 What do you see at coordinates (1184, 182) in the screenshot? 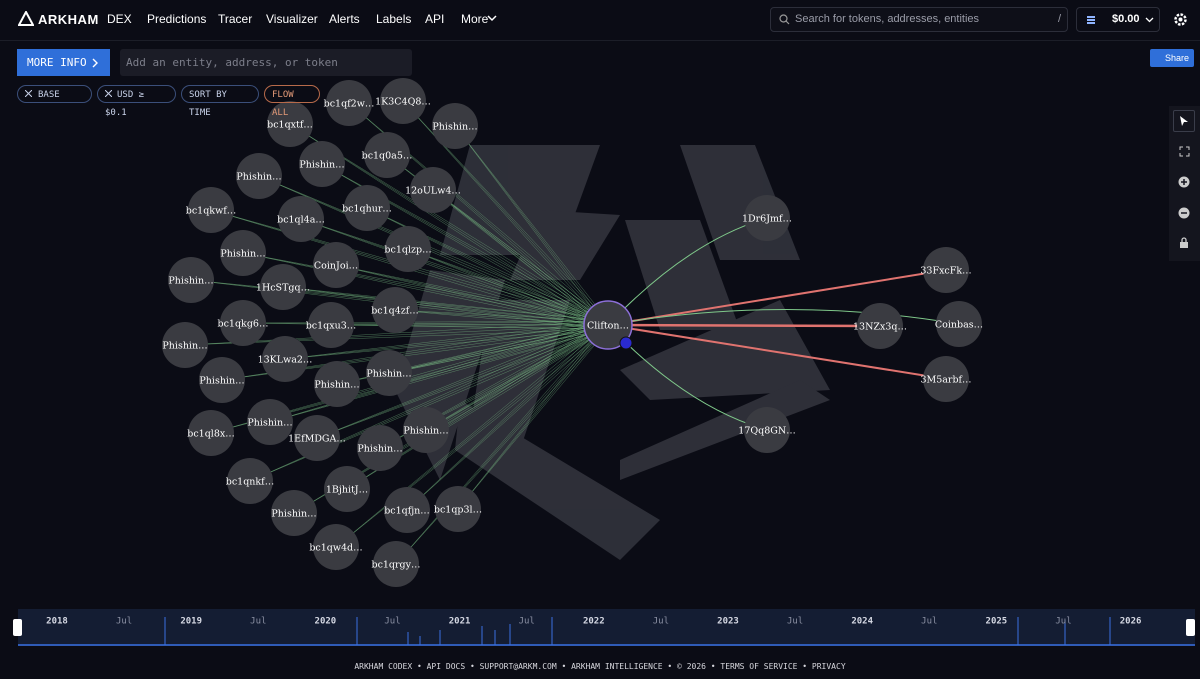
I see `zoom-in-icon` at bounding box center [1184, 182].